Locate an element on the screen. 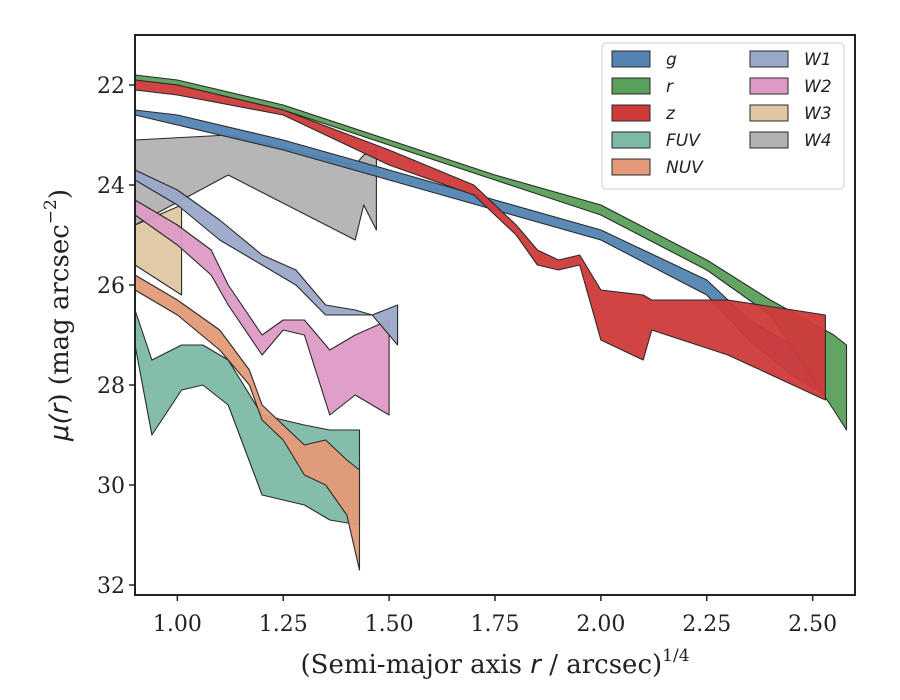  x-tick-label: 2.50 is located at coordinates (812, 624).